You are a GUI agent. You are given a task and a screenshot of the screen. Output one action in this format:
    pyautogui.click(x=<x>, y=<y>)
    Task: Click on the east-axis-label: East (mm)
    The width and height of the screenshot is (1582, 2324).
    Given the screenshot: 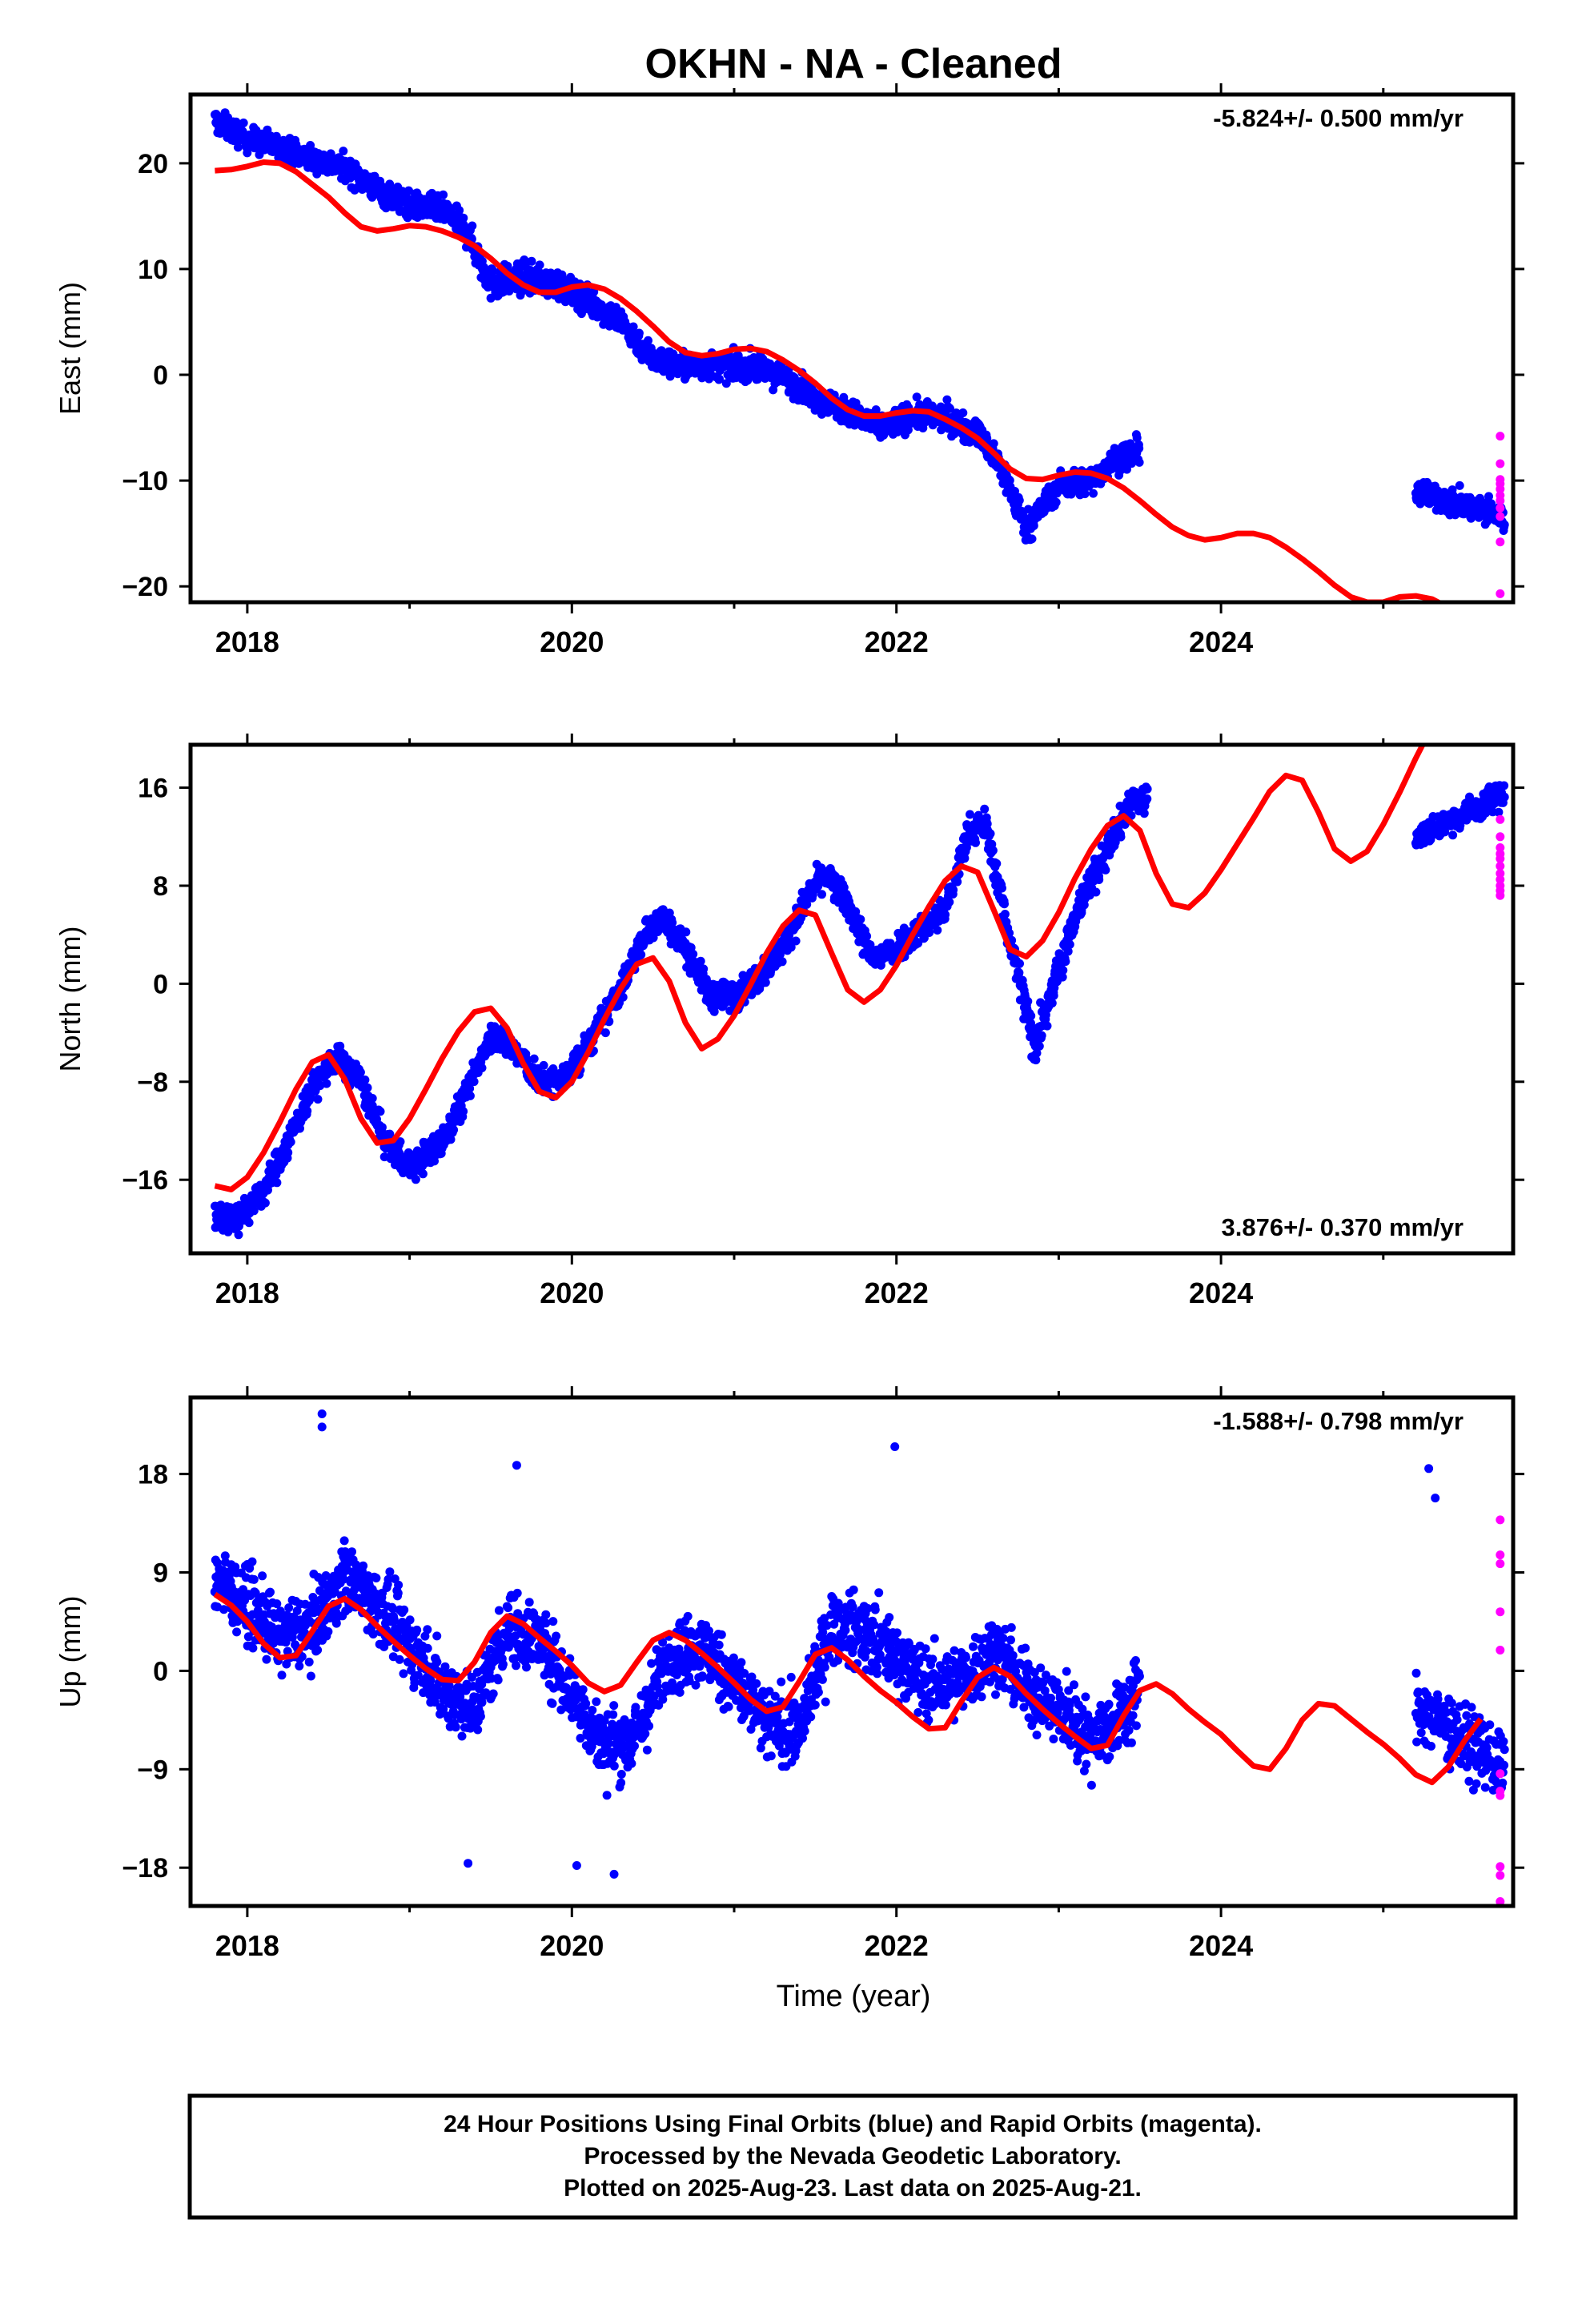 What is the action you would take?
    pyautogui.click(x=70, y=348)
    